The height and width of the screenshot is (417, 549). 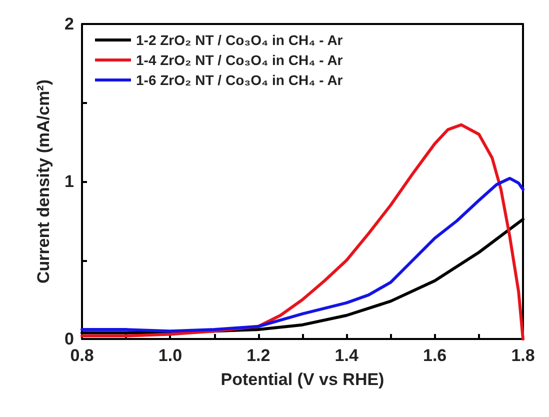 What do you see at coordinates (434, 355) in the screenshot?
I see `x-tick-label: 1.6` at bounding box center [434, 355].